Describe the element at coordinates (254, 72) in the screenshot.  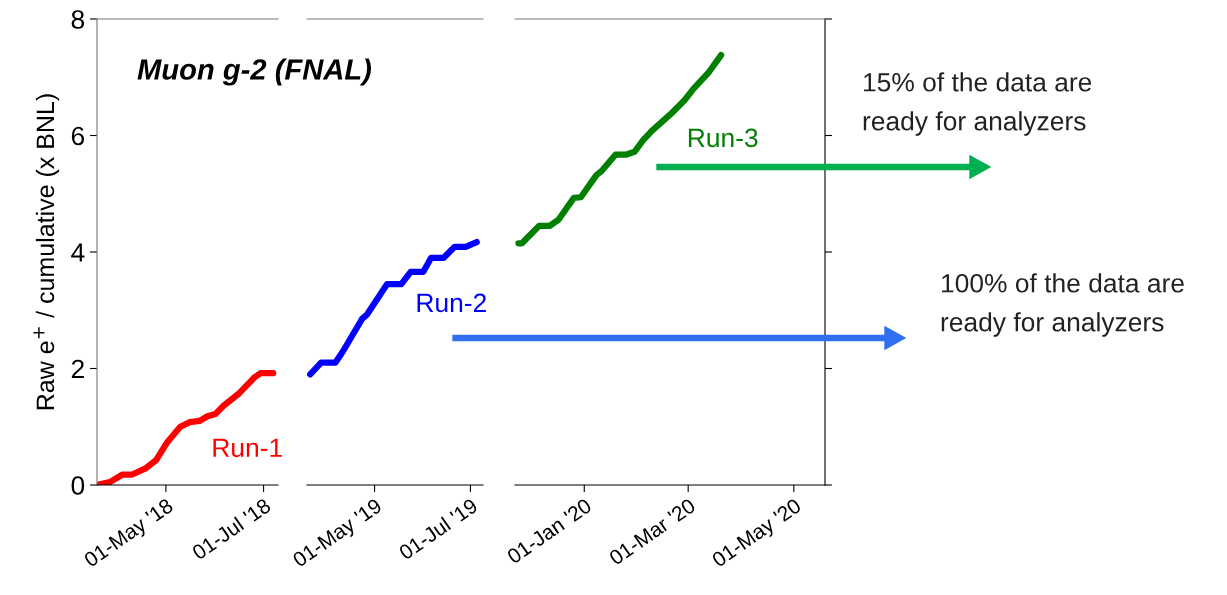
I see `text: Muon g-2 (FNAL)` at that location.